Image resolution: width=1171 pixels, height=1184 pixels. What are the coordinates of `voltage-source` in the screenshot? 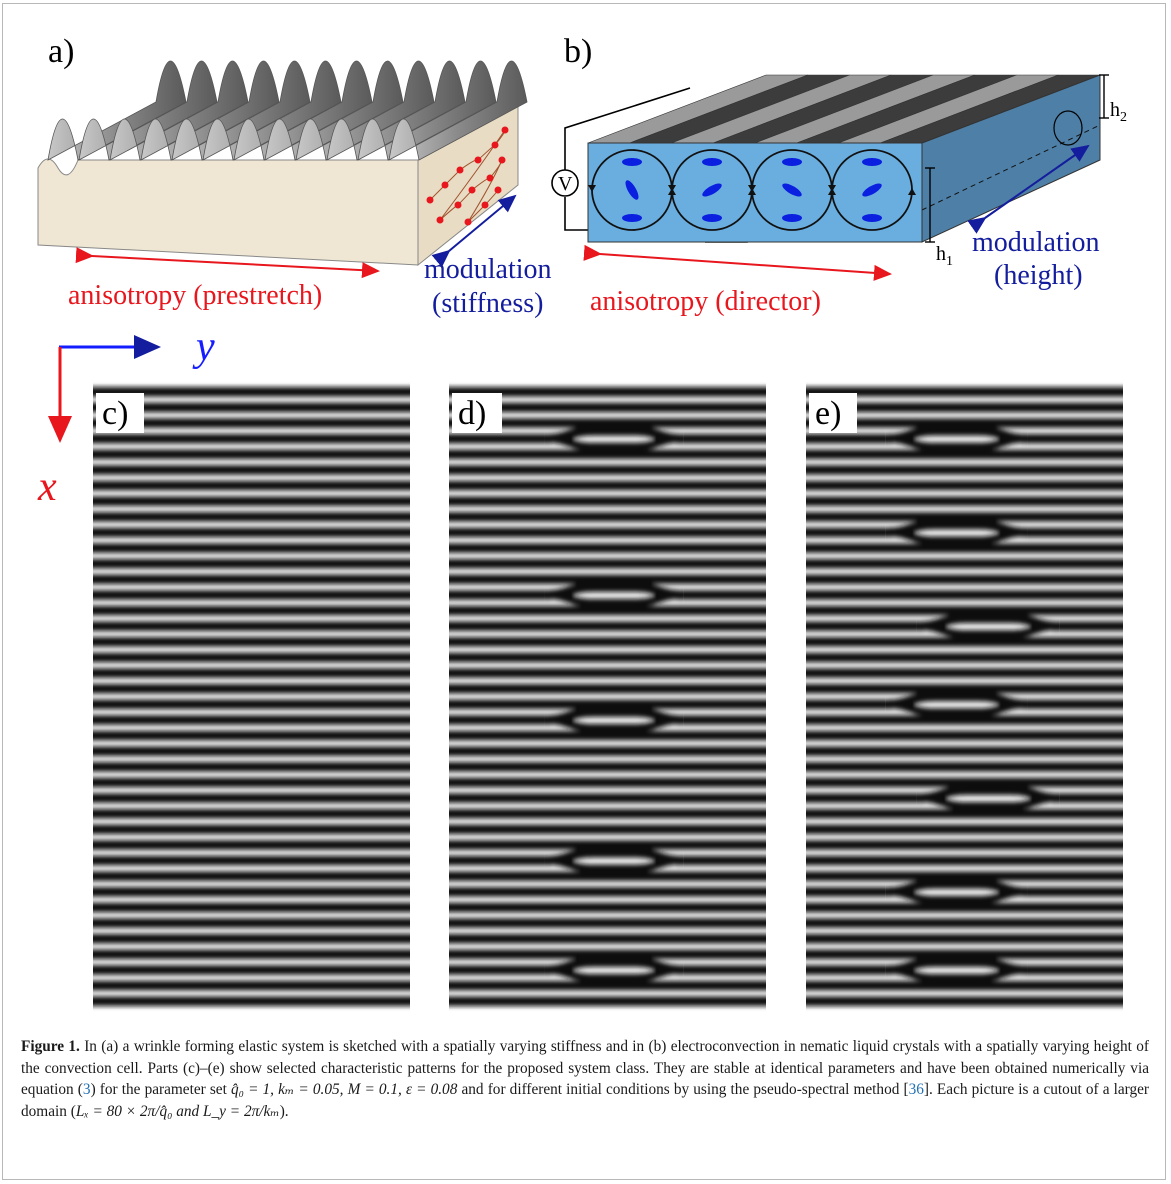 It's located at (565, 183).